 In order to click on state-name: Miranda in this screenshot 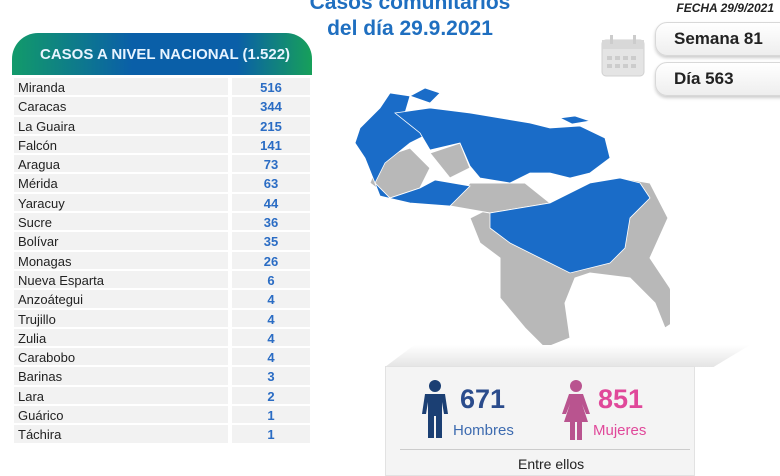, I will do `click(121, 88)`.